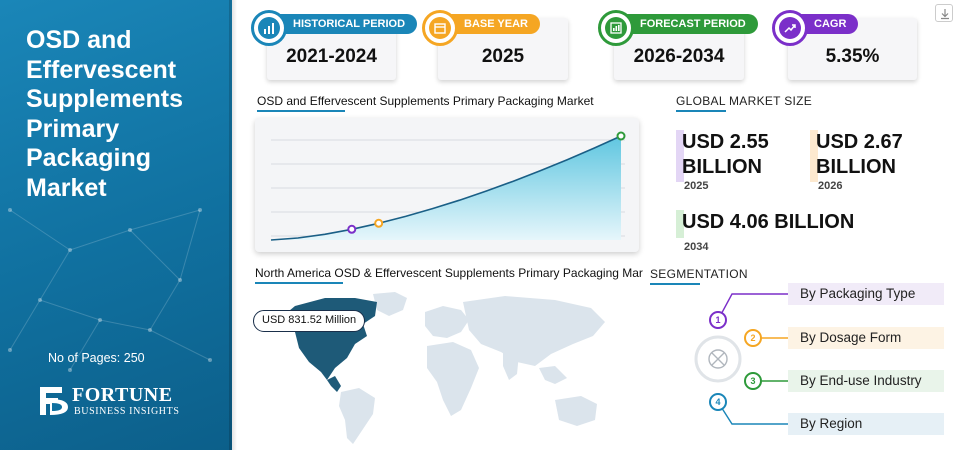  I want to click on title-line: OSD and, so click(79, 40).